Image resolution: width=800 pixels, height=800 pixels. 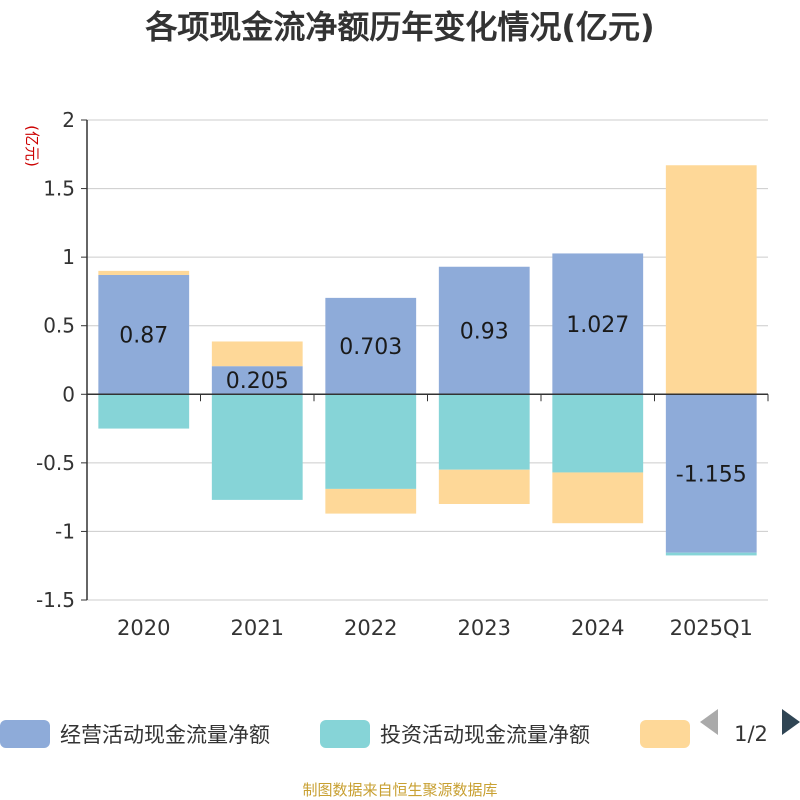 I want to click on data-label: 0.93, so click(x=484, y=332).